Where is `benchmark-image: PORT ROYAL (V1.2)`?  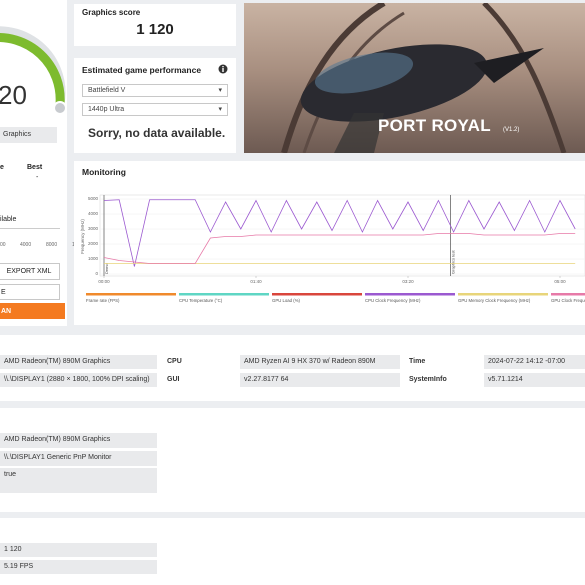
benchmark-image: PORT ROYAL (V1.2) is located at coordinates (414, 78).